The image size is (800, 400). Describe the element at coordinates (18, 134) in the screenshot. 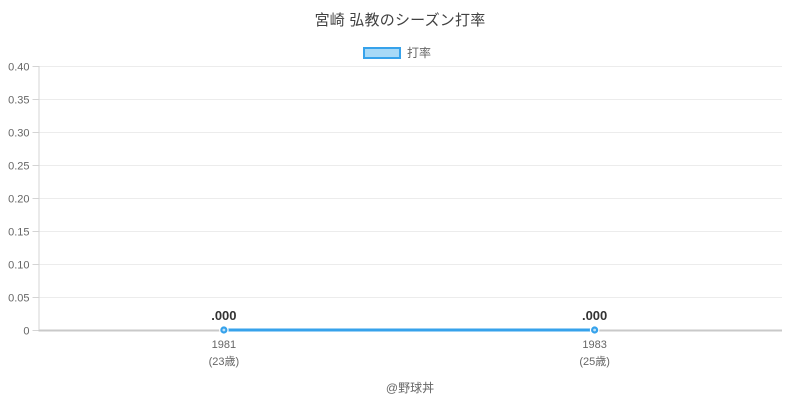

I see `y-axis-tick-label: 0.30` at that location.